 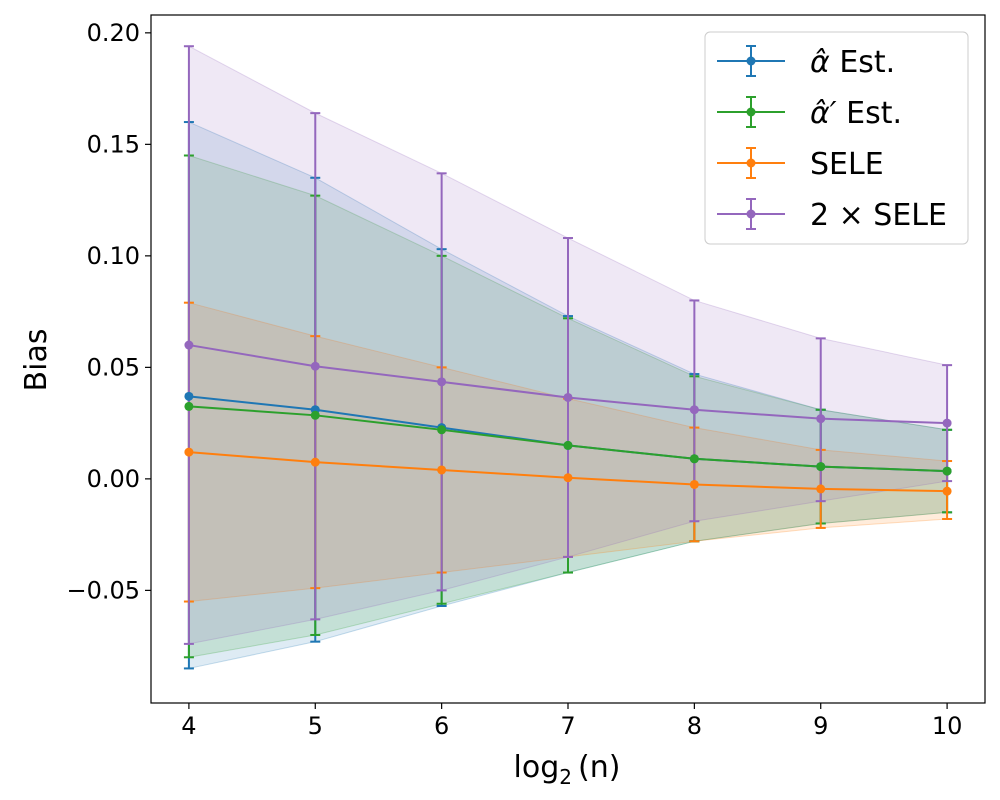 I want to click on y-tick-label: 0.20, so click(x=113, y=33).